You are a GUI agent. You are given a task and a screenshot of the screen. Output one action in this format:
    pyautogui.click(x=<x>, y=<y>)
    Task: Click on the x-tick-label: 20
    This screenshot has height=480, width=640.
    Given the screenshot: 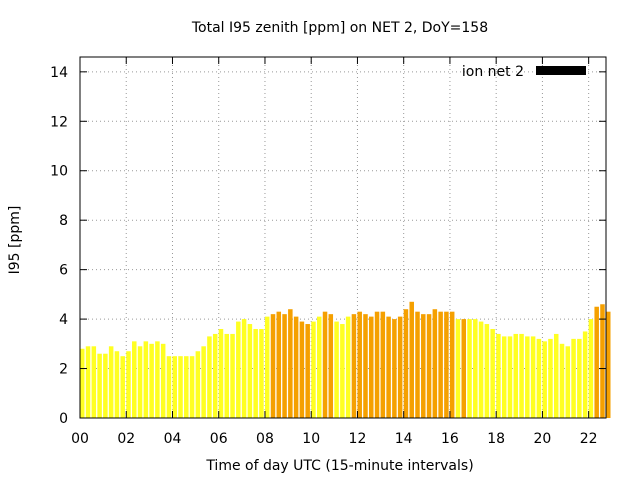 What is the action you would take?
    pyautogui.click(x=543, y=439)
    